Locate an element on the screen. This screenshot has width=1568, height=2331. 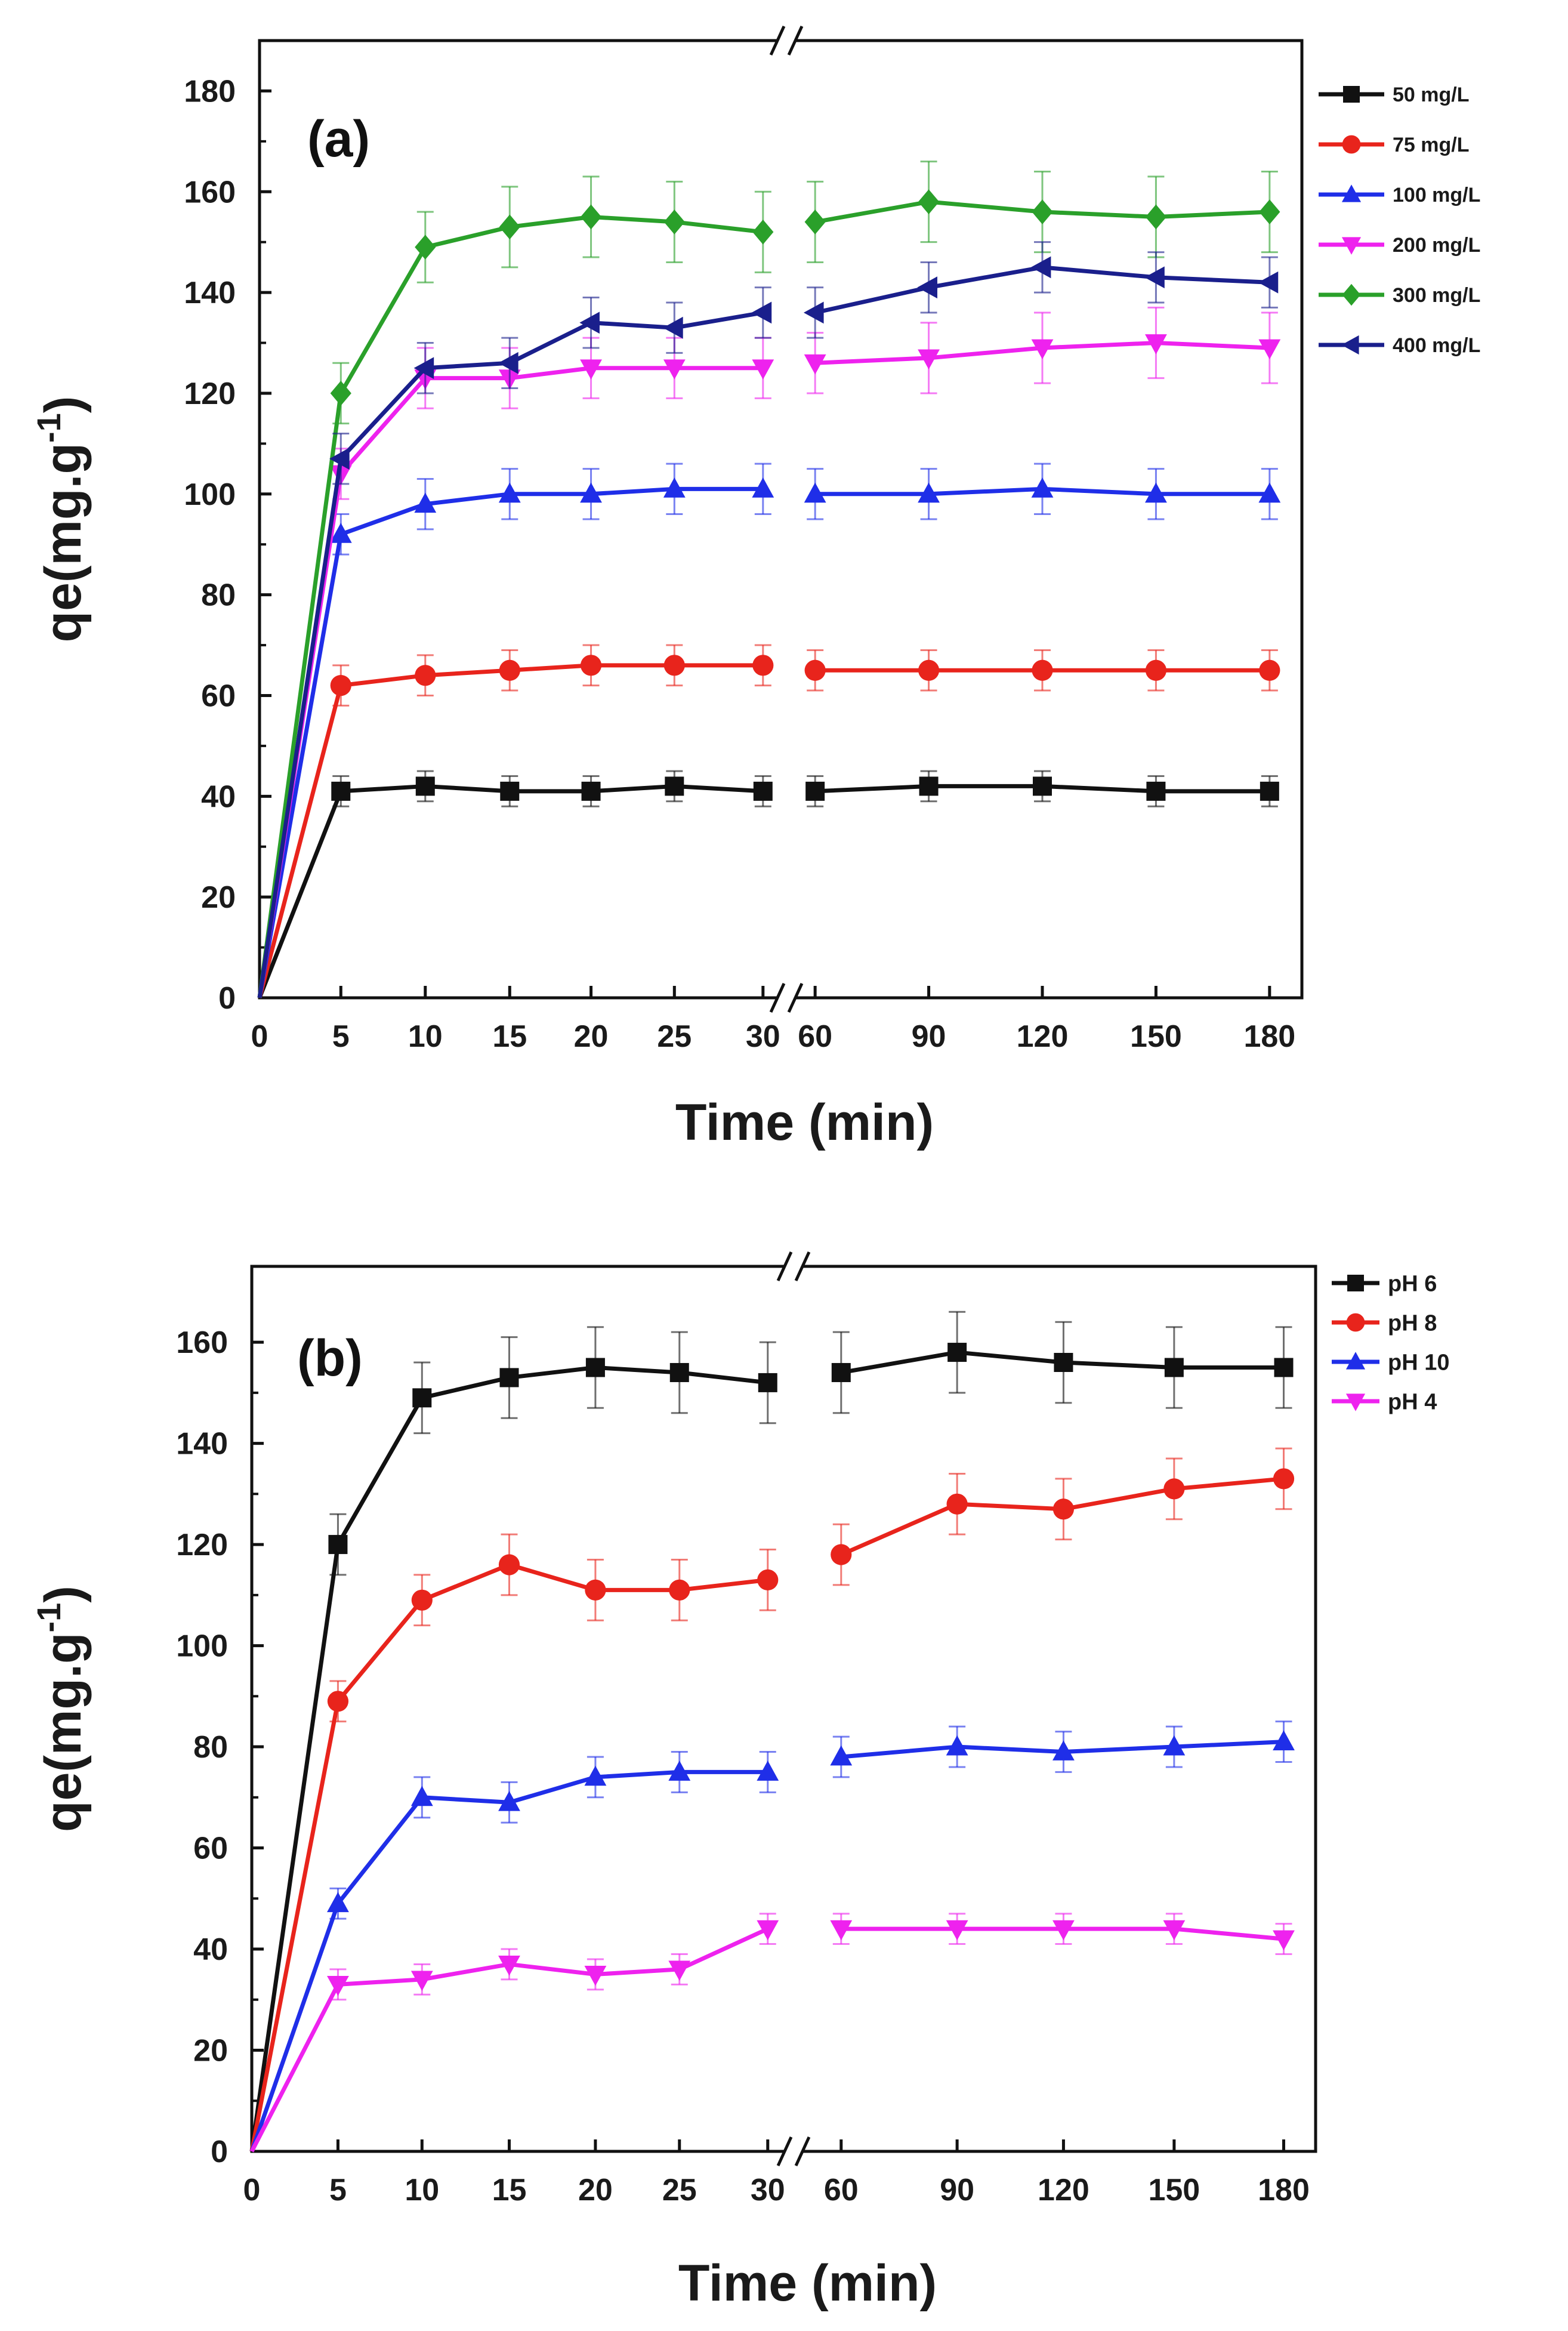
y-tick-label: 40 is located at coordinates (210, 1949).